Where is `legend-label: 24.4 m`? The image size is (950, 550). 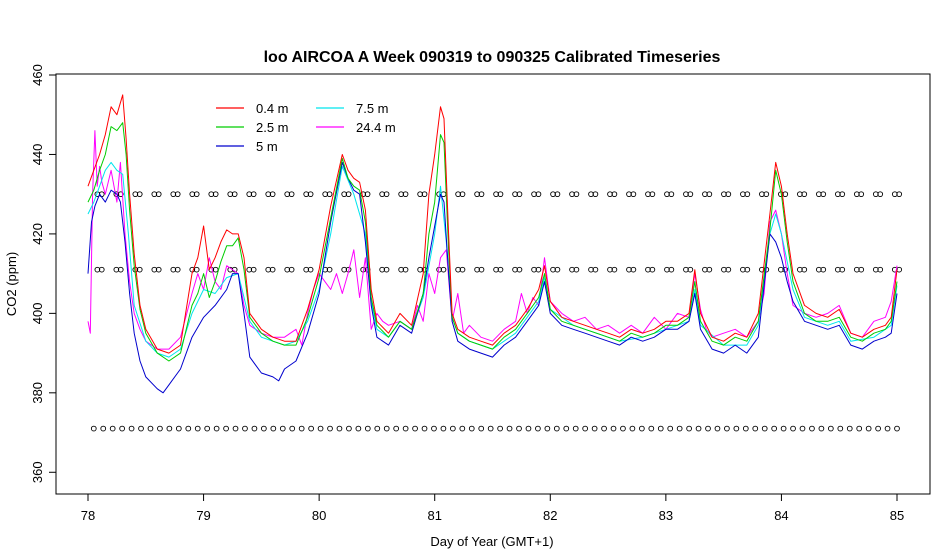 legend-label: 24.4 m is located at coordinates (376, 127).